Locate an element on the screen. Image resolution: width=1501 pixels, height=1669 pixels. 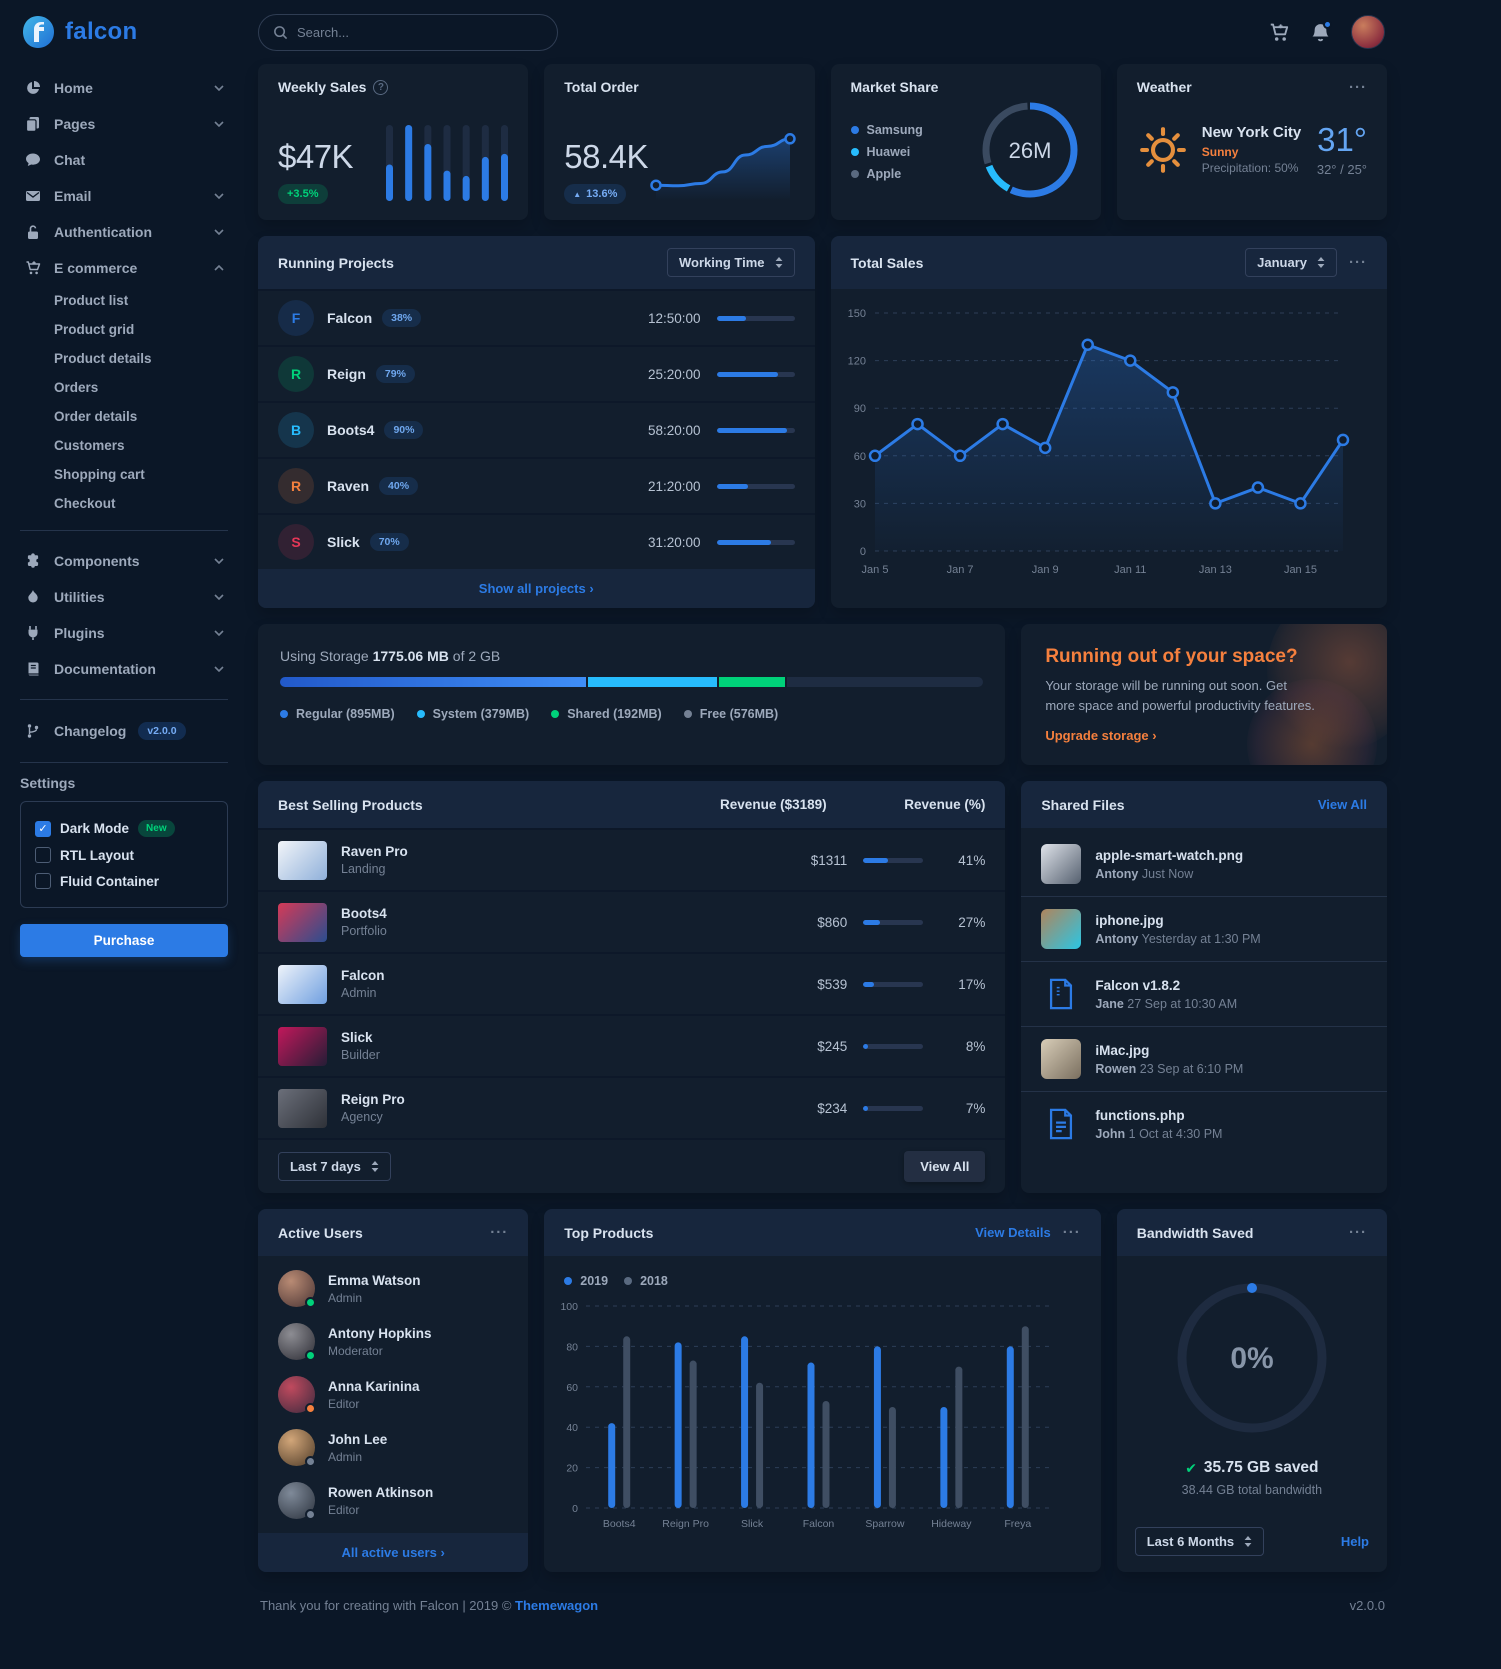
sidebar-item-product-details: Product details is located at coordinates (103, 358).